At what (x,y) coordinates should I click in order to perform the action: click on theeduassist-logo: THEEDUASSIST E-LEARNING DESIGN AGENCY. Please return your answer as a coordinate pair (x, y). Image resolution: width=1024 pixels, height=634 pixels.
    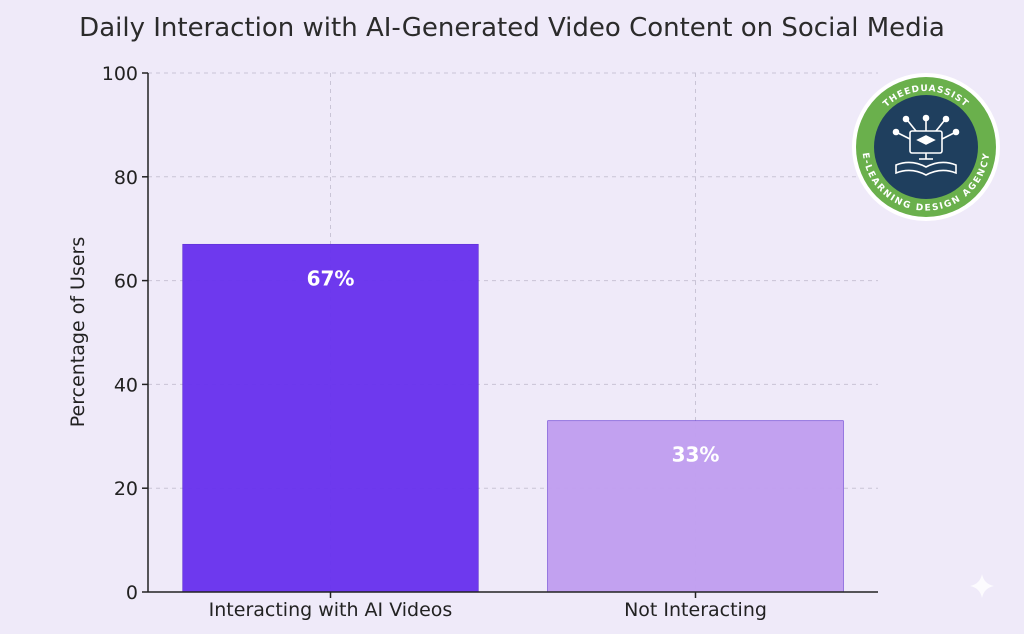
    Looking at the image, I should click on (926, 147).